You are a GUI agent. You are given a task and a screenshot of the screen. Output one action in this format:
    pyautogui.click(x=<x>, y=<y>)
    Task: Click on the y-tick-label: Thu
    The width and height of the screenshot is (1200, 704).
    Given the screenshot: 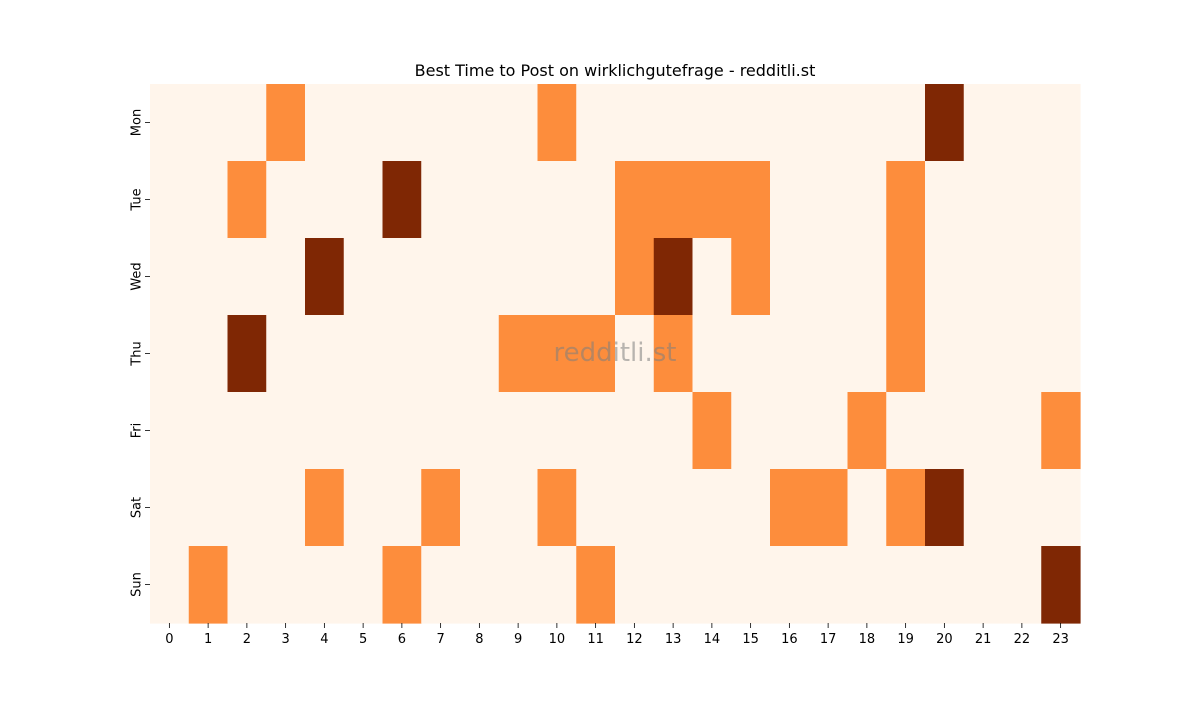 What is the action you would take?
    pyautogui.click(x=137, y=353)
    